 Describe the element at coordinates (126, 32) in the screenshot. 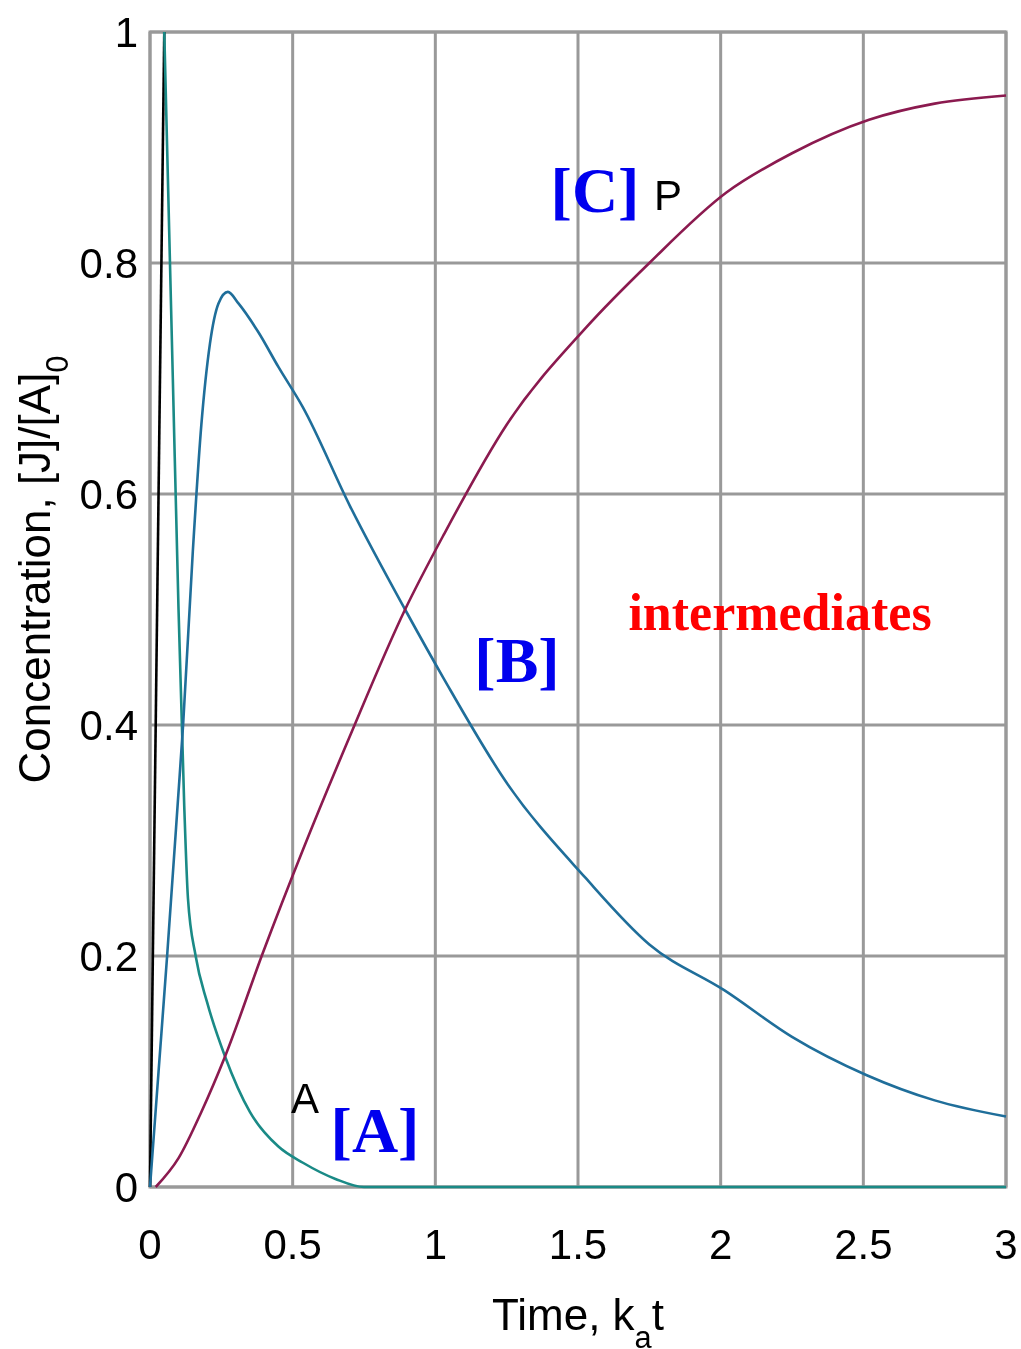

I see `y-tick-label: 1` at that location.